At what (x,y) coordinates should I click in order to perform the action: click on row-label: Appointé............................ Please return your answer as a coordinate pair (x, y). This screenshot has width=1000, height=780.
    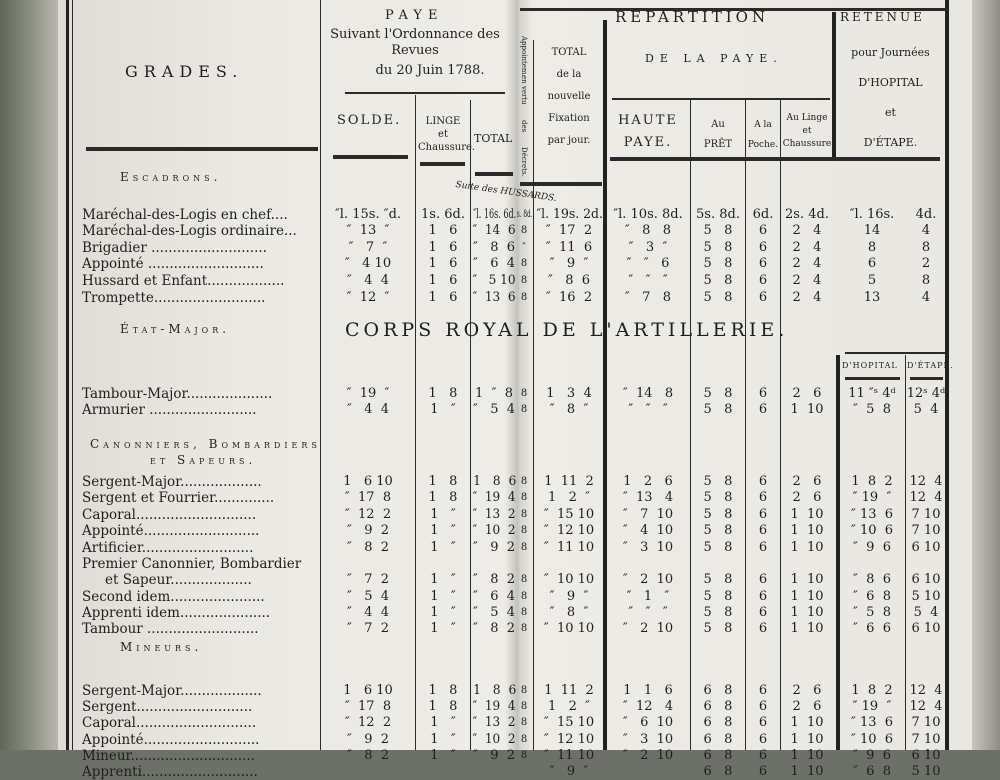
    Looking at the image, I should click on (171, 531).